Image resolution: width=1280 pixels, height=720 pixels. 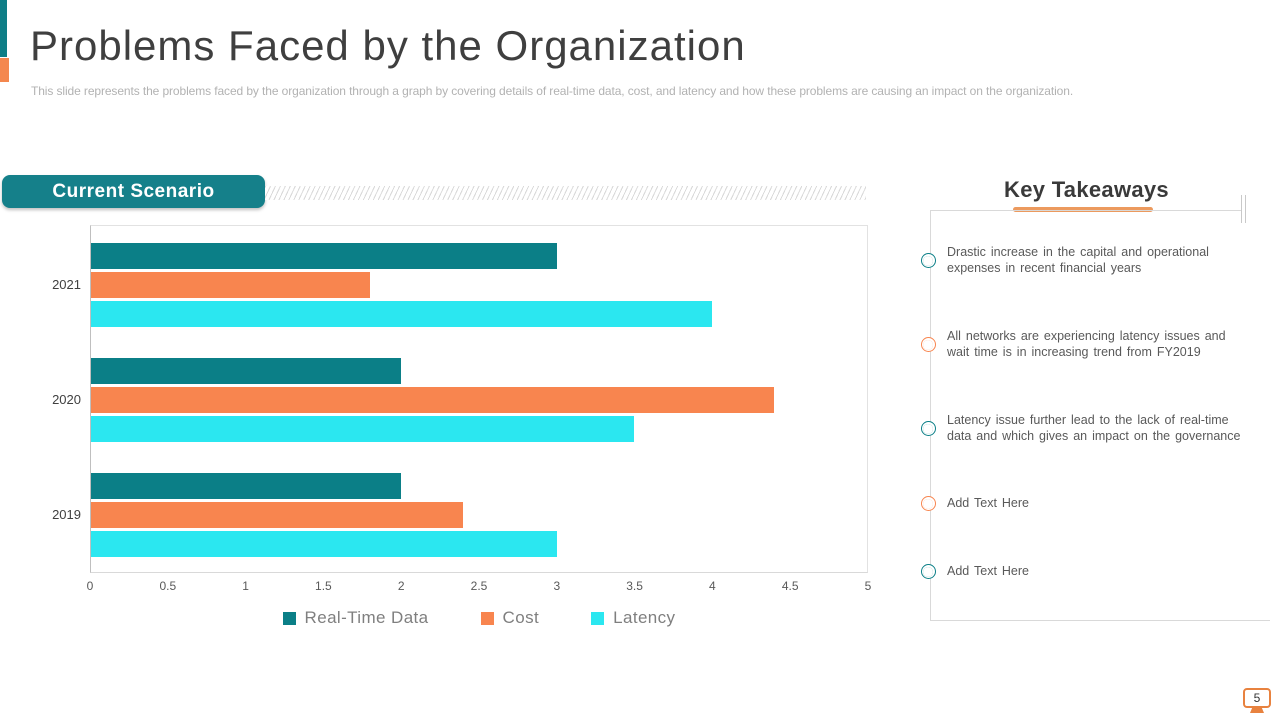 I want to click on x-axis-tick-label: 5, so click(x=868, y=586).